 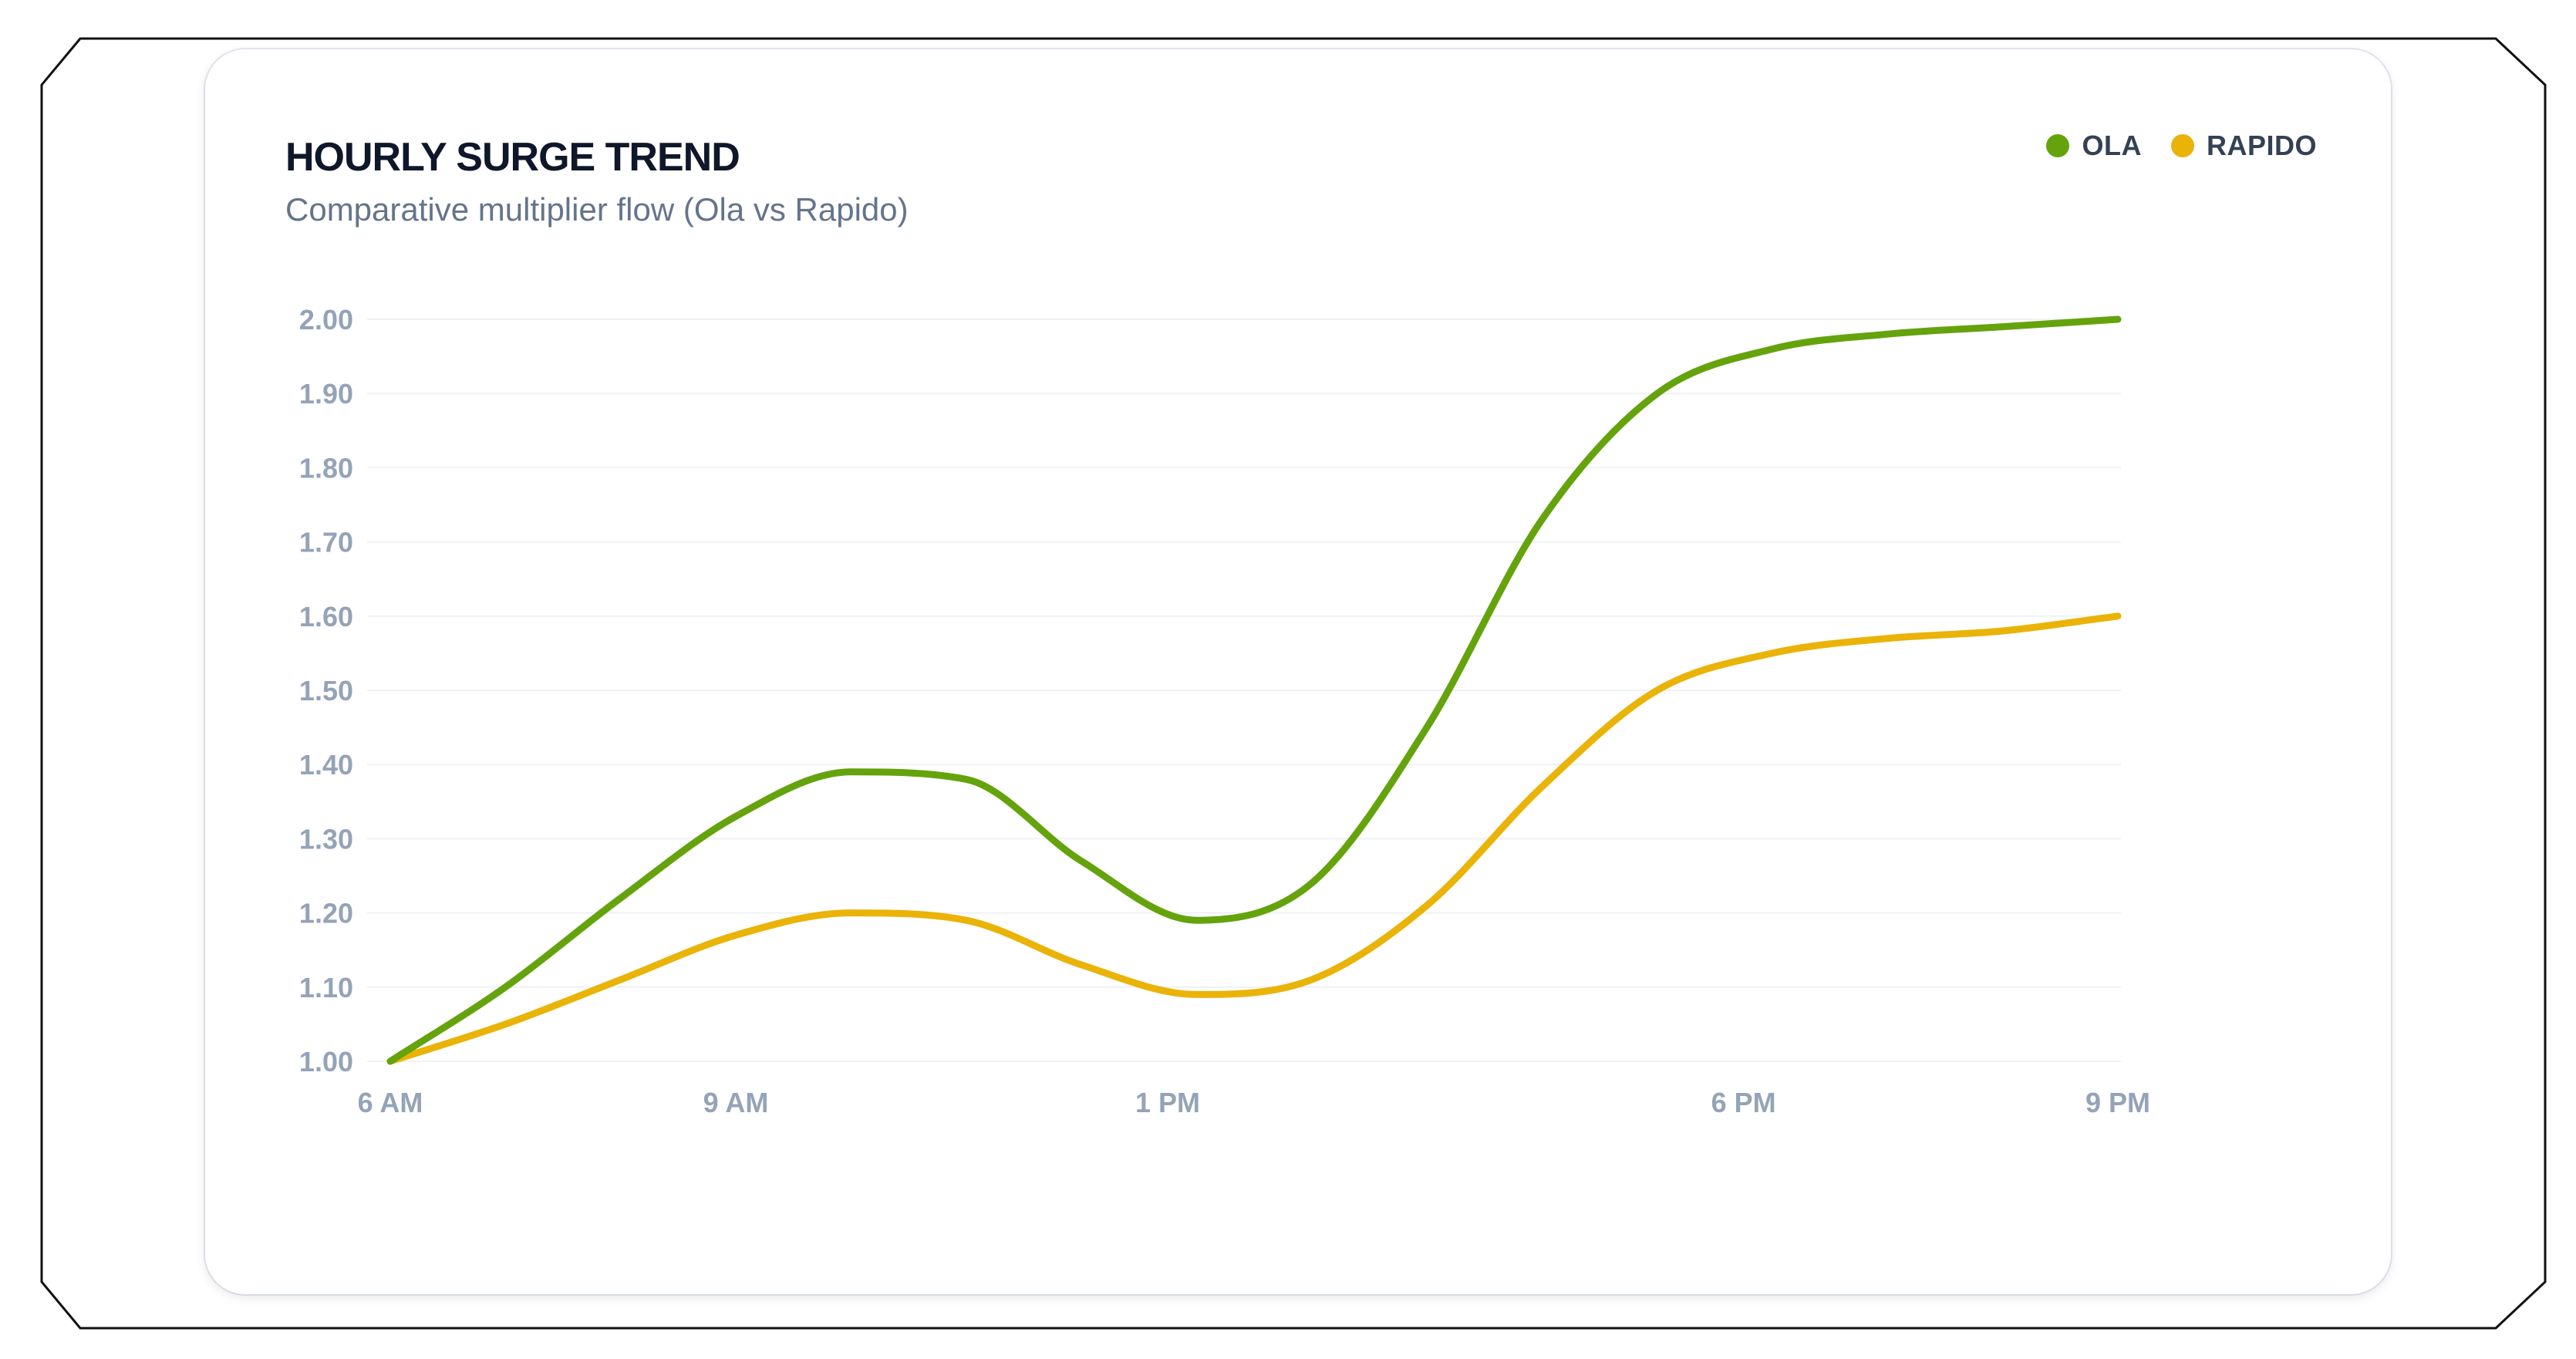 What do you see at coordinates (326, 468) in the screenshot?
I see `y-tick-label: 1.80` at bounding box center [326, 468].